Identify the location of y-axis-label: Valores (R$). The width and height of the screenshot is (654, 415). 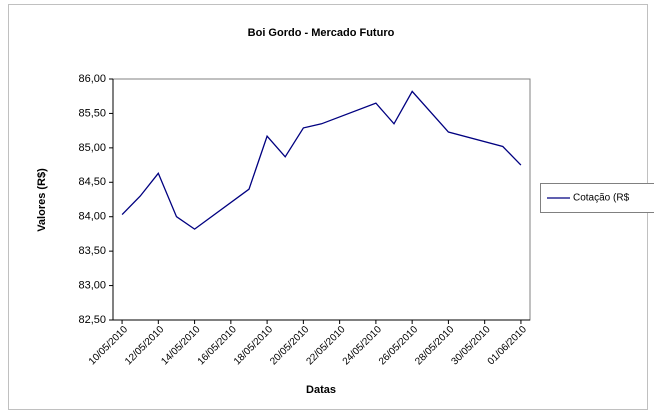
(42, 200).